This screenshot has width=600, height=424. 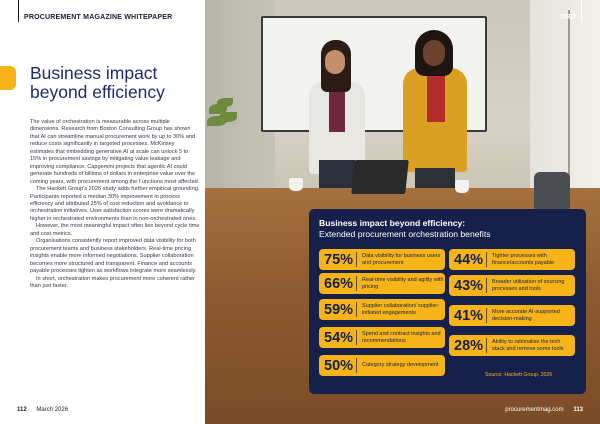 I want to click on infographic-source: Source: Hackett Group, 2026, so click(x=519, y=375).